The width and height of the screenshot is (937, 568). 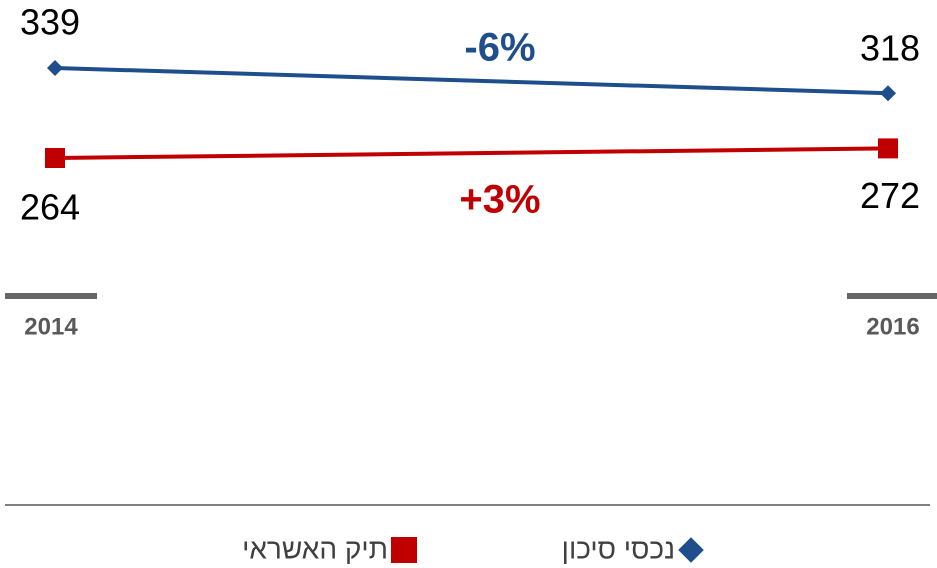 What do you see at coordinates (892, 326) in the screenshot?
I see `x-tick-label: 2016` at bounding box center [892, 326].